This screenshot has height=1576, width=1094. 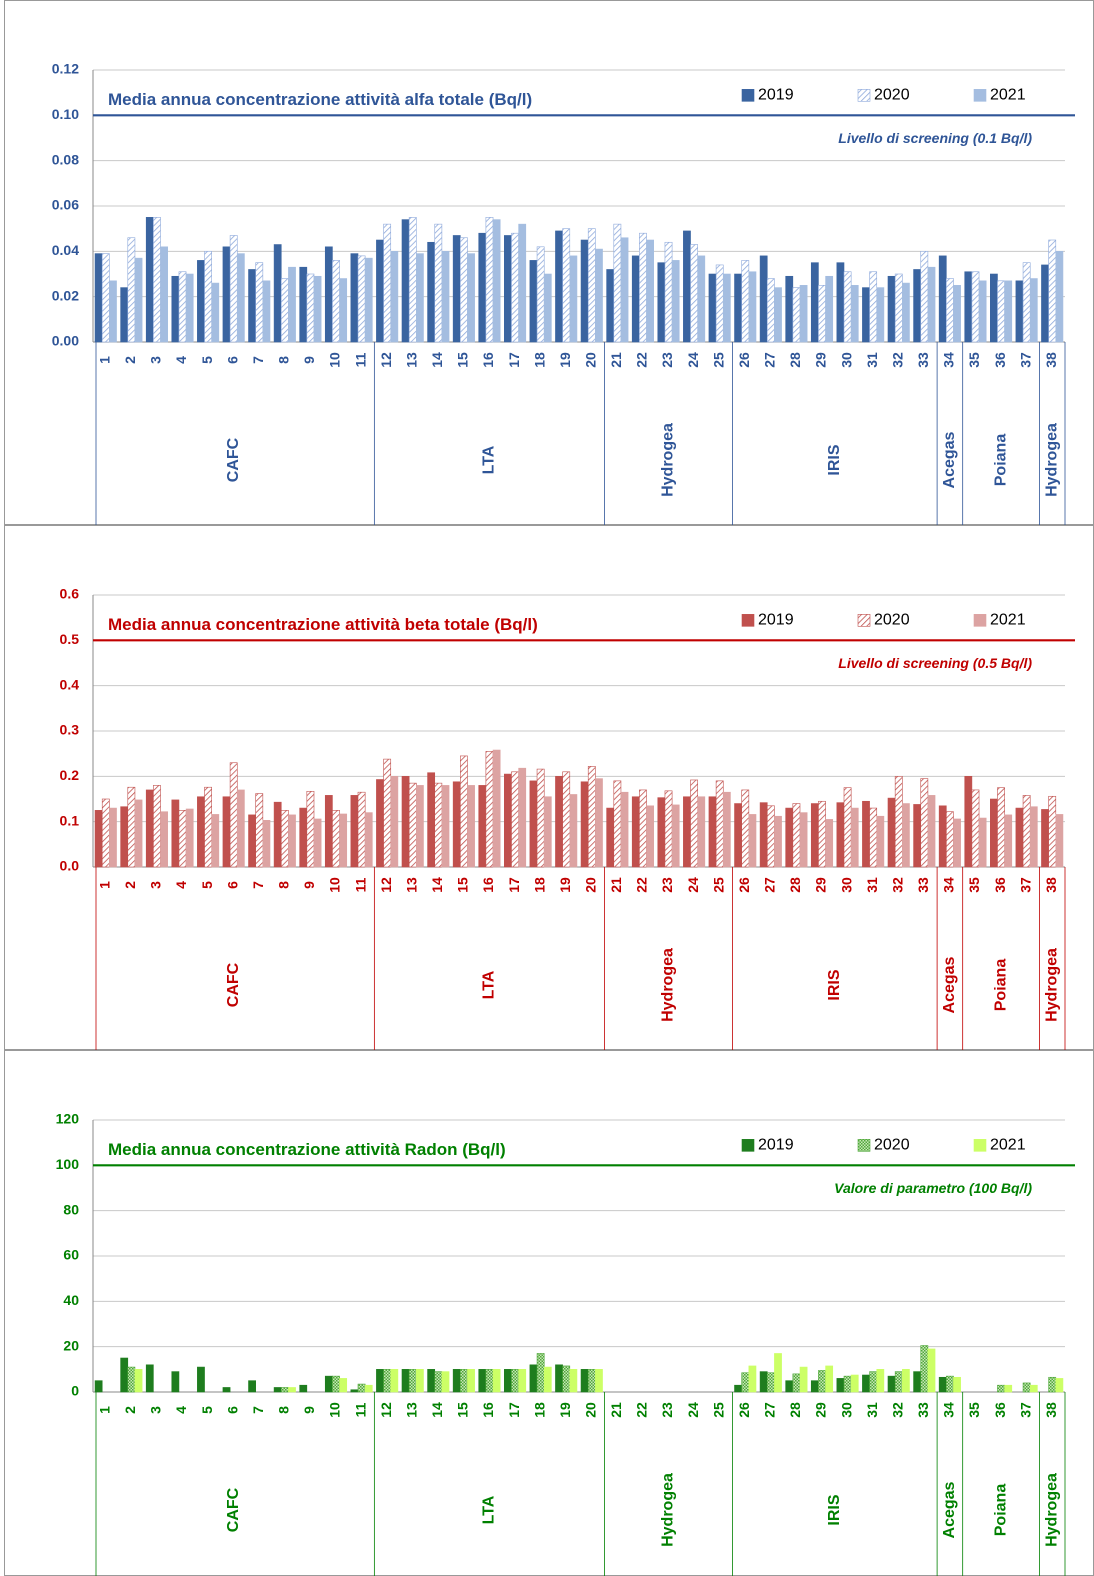 I want to click on x-tick-label: 38, so click(x=1051, y=360).